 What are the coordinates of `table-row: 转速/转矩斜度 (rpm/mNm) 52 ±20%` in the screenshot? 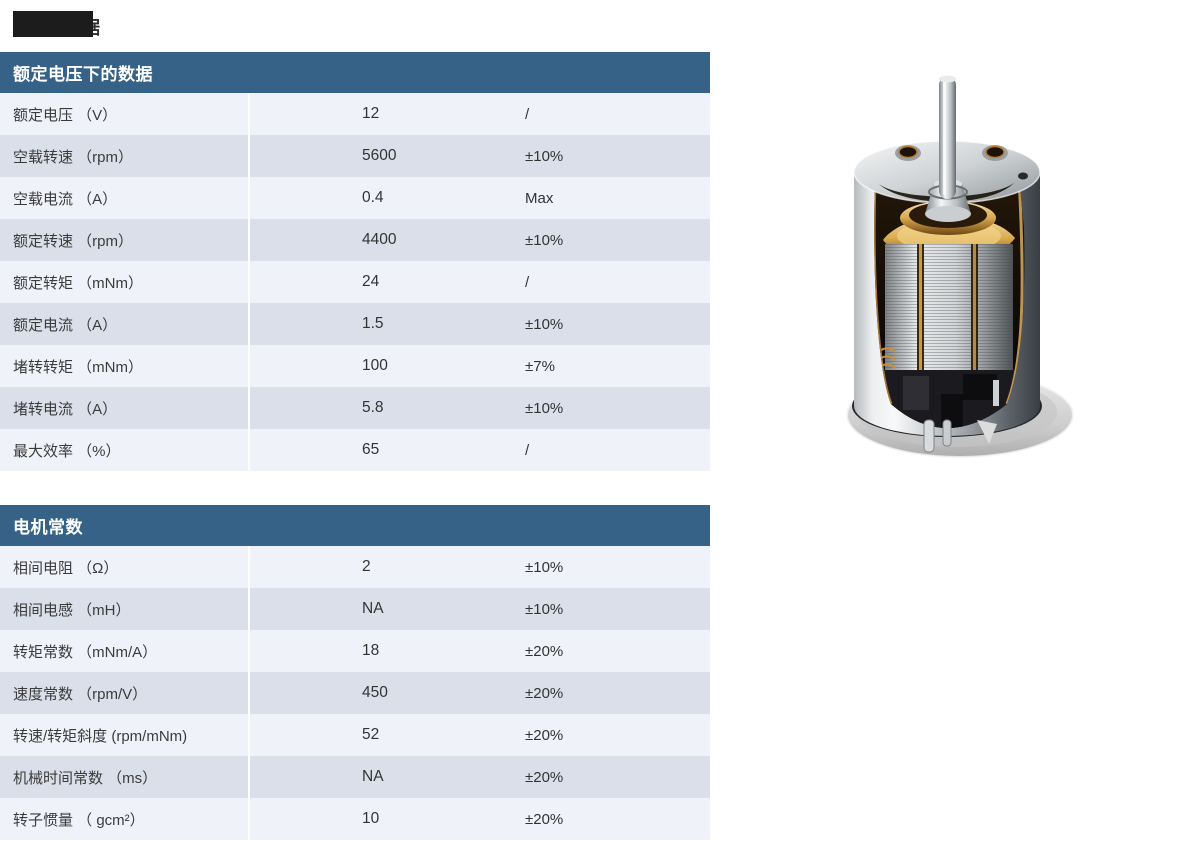 It's located at (355, 735).